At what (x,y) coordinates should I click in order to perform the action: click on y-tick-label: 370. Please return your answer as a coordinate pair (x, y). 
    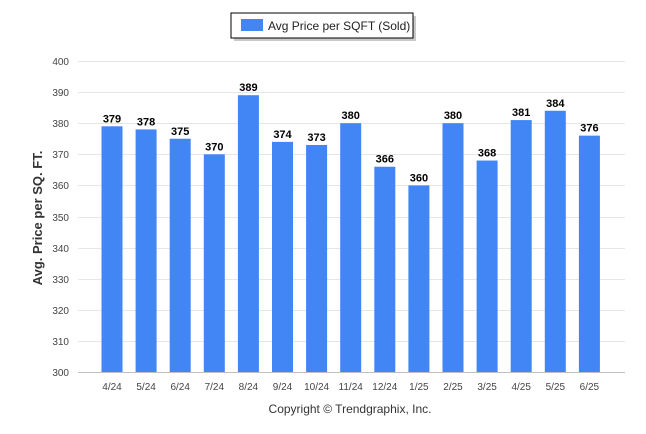
    Looking at the image, I should click on (60, 155).